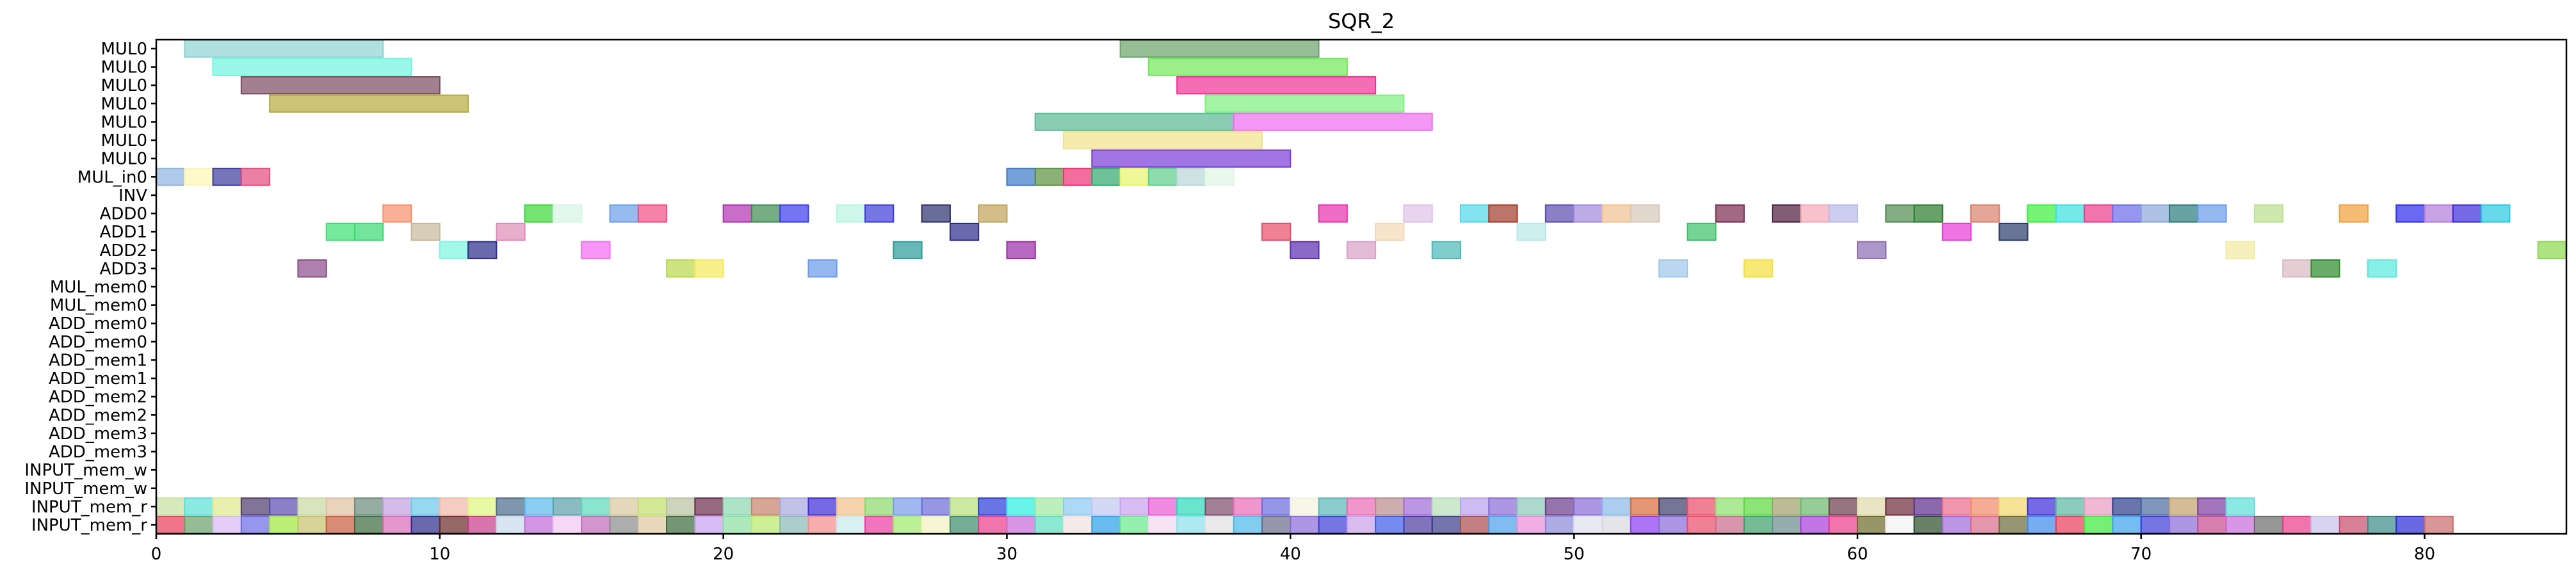 This screenshot has height=578, width=2576. Describe the element at coordinates (132, 195) in the screenshot. I see `y-tick-label: INV` at that location.